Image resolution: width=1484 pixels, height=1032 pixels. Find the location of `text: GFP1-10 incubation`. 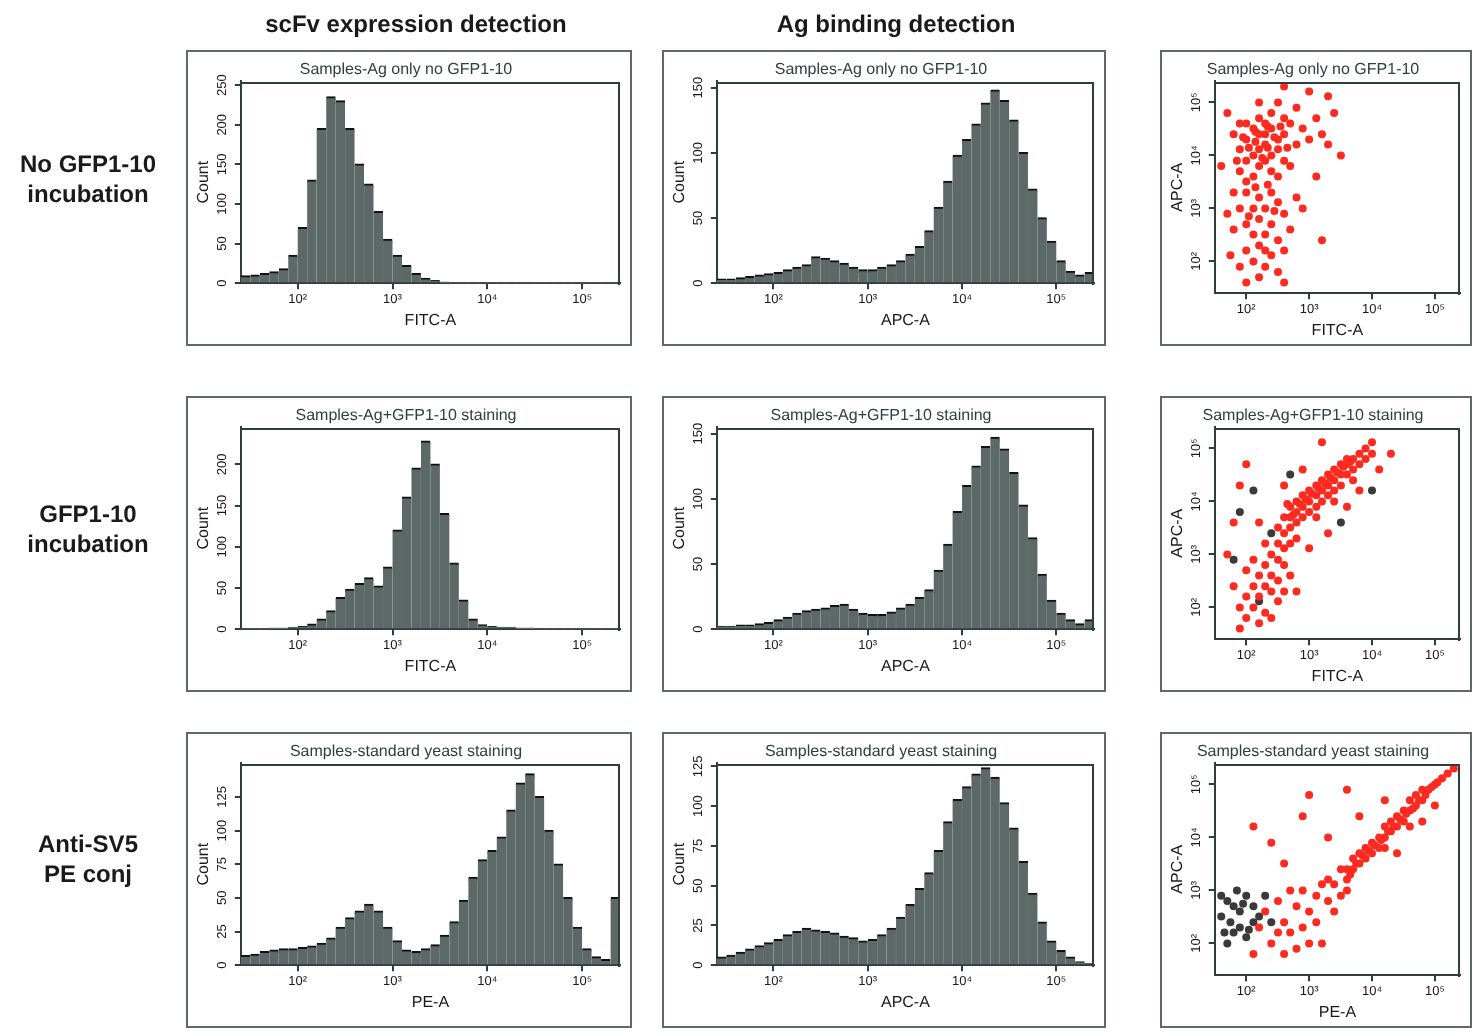

text: GFP1-10 incubation is located at coordinates (88, 530).